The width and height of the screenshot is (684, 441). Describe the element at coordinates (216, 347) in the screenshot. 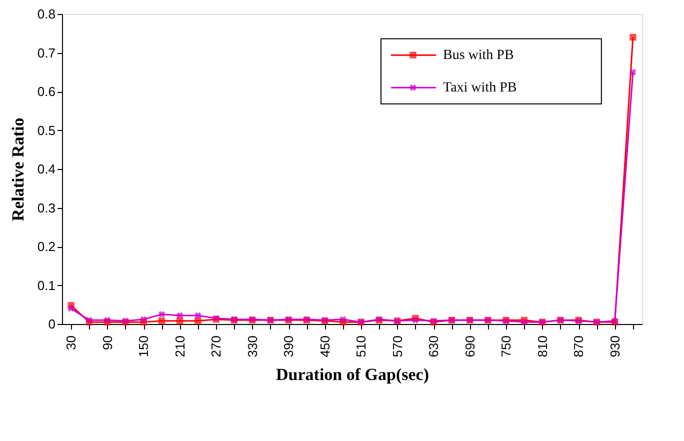

I see `x-tick-label: 270` at that location.